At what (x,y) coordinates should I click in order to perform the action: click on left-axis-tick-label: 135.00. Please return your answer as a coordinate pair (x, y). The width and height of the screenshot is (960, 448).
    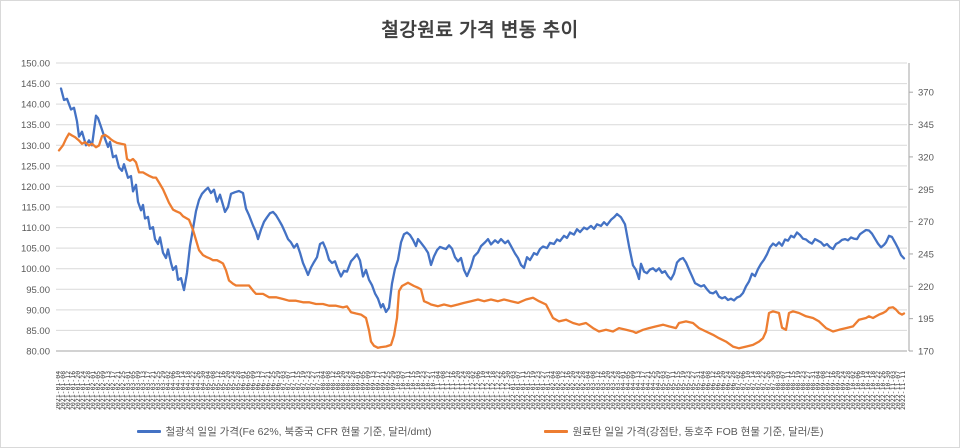
    Looking at the image, I should click on (35, 125).